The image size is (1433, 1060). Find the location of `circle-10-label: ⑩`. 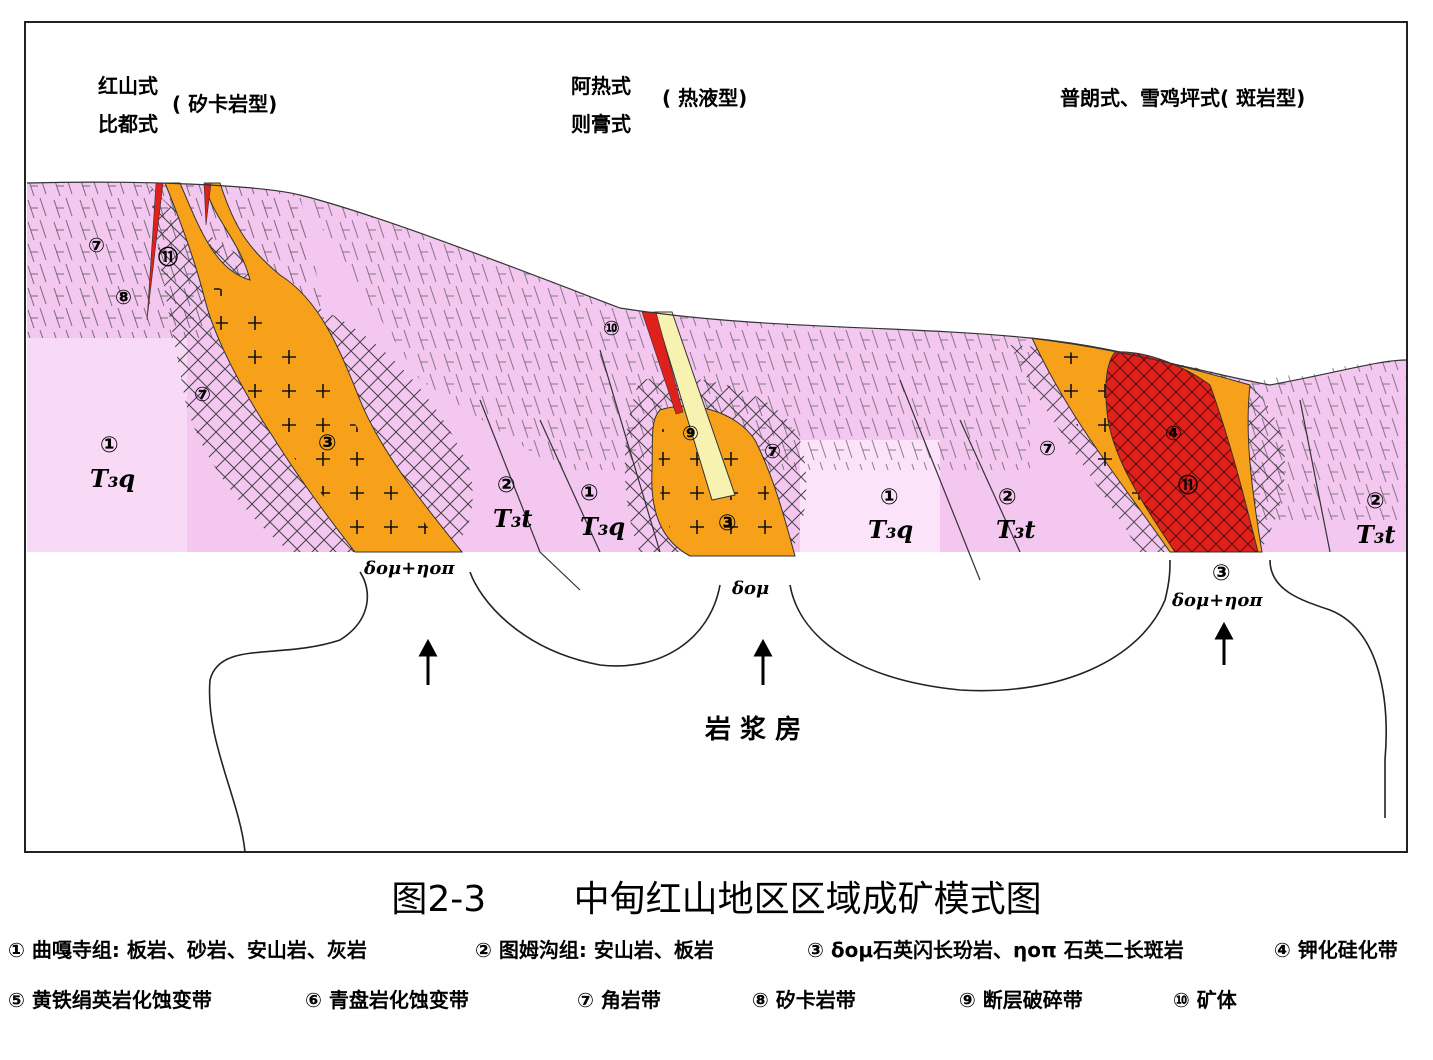

circle-10-label: ⑩ is located at coordinates (611, 328).